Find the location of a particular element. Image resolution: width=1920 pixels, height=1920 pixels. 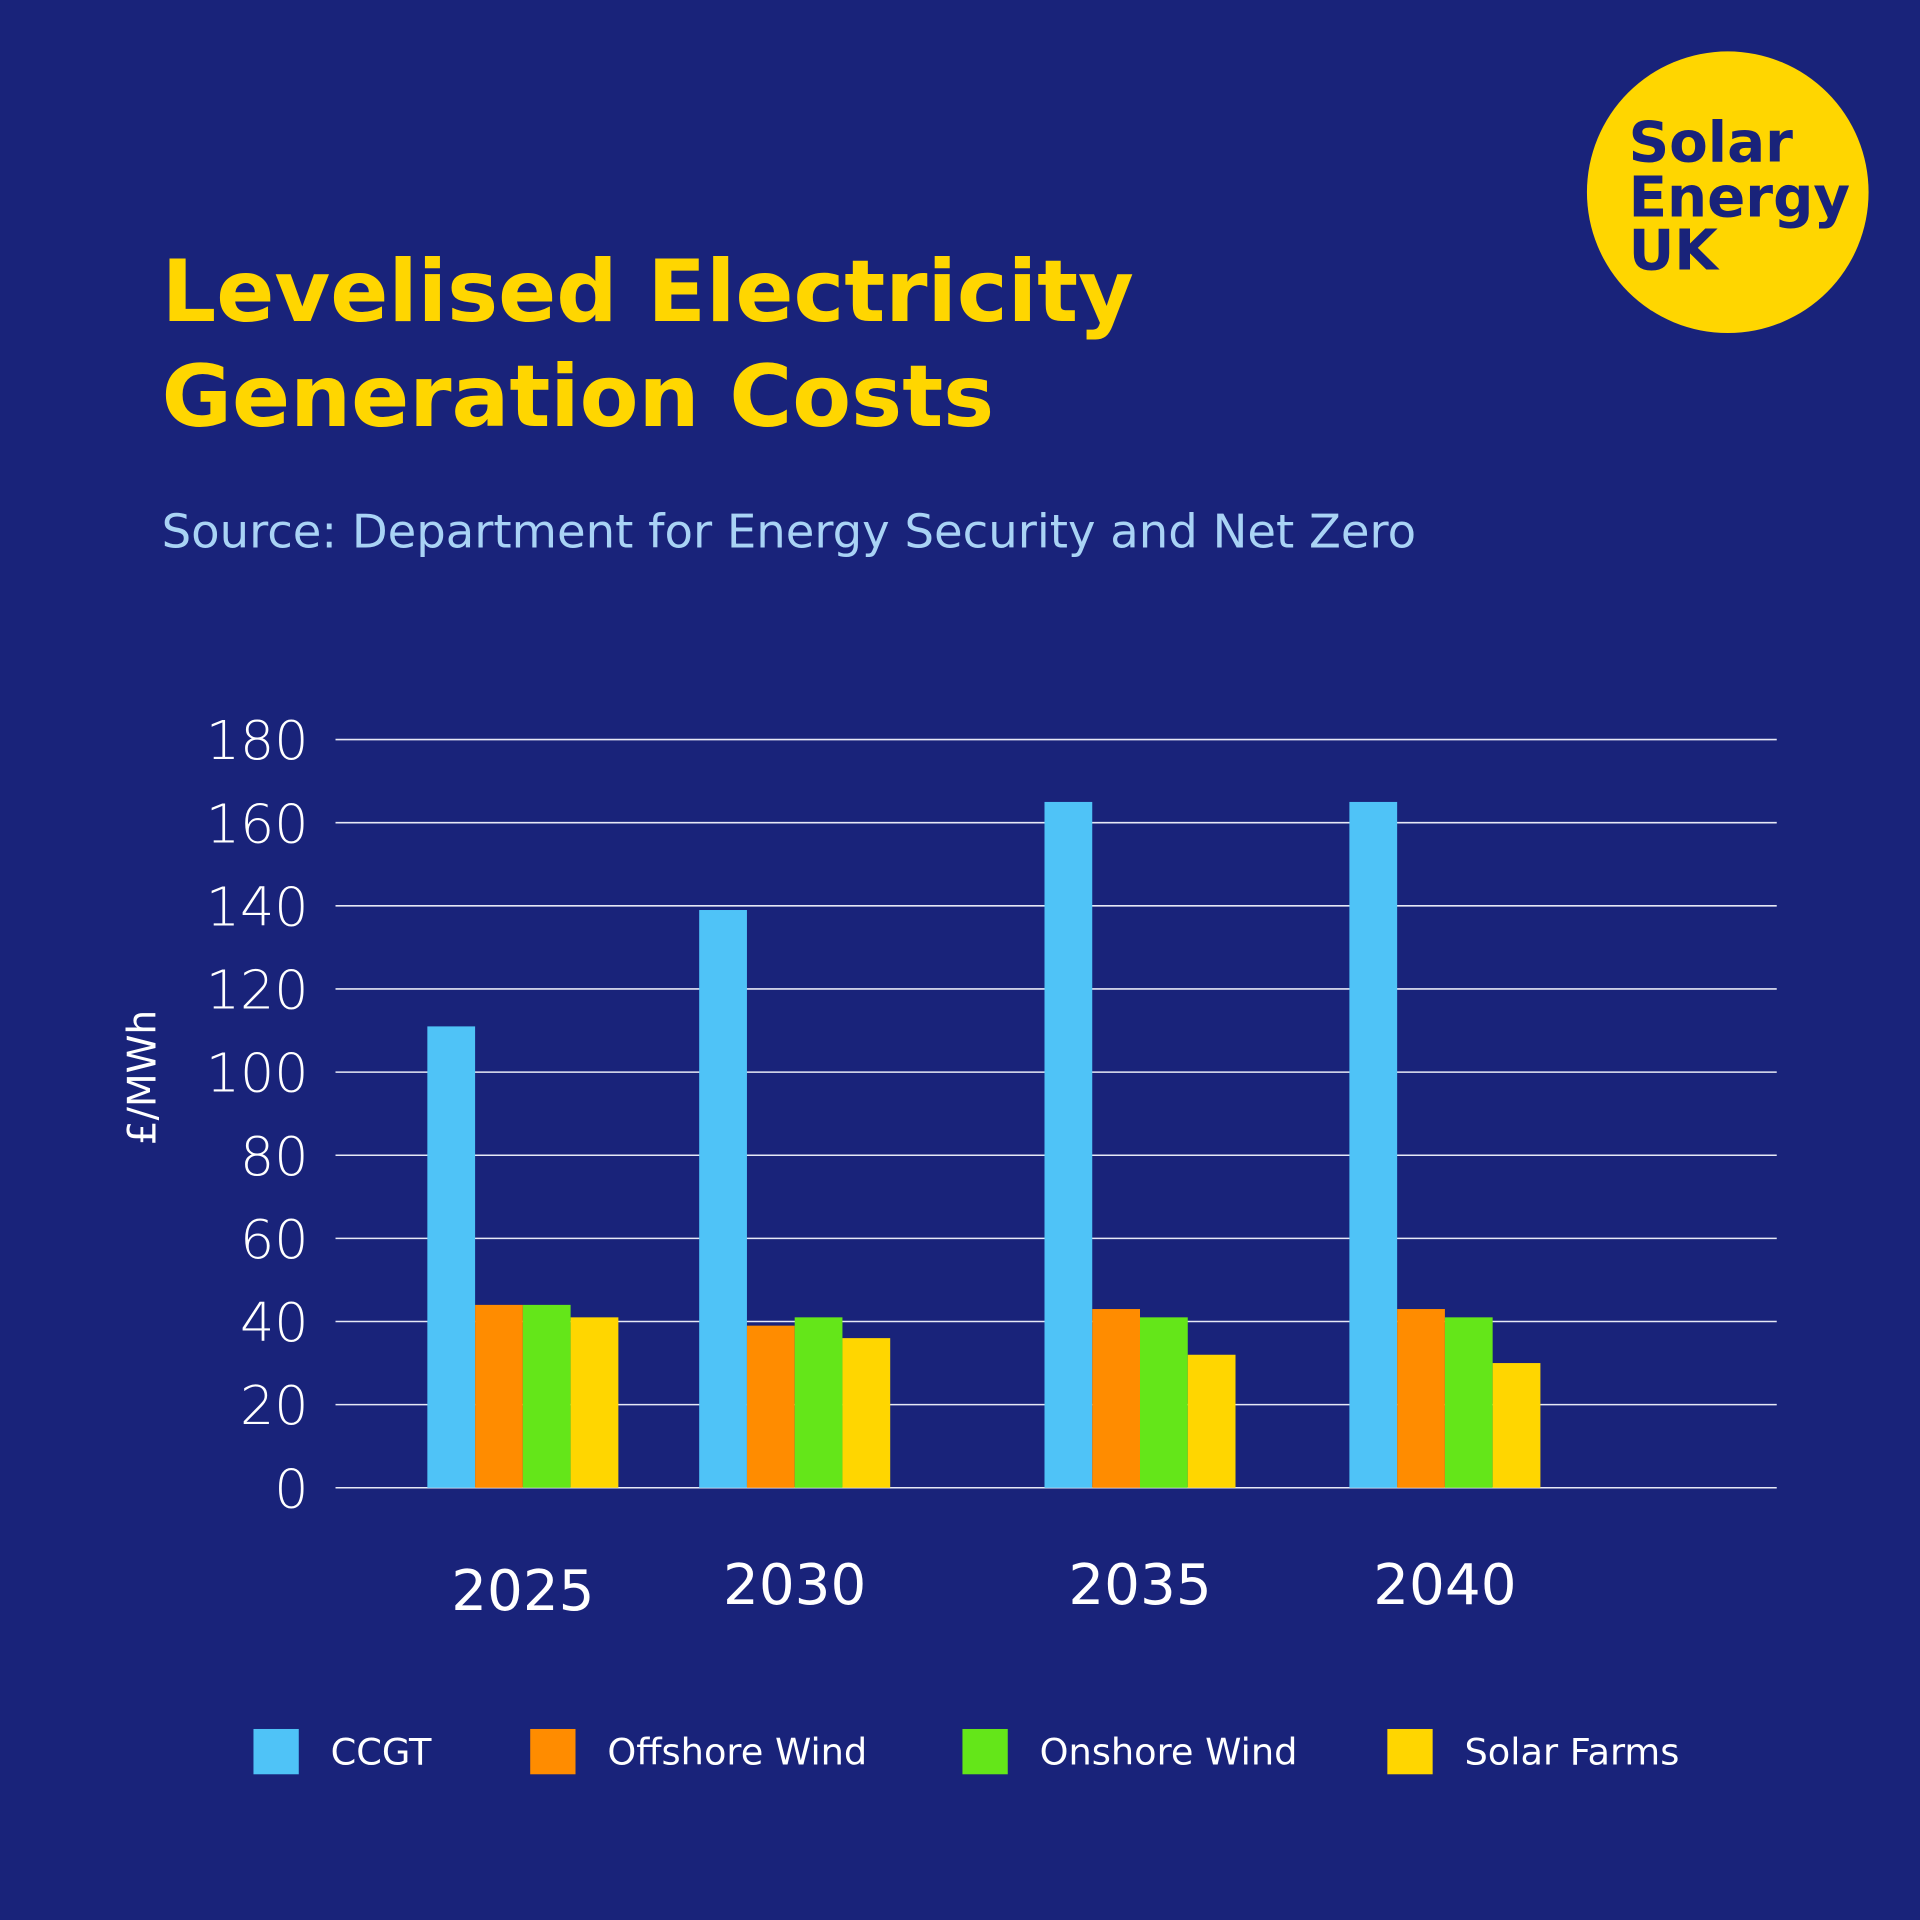

bar-offshore-wind-2025 is located at coordinates (499, 1396).